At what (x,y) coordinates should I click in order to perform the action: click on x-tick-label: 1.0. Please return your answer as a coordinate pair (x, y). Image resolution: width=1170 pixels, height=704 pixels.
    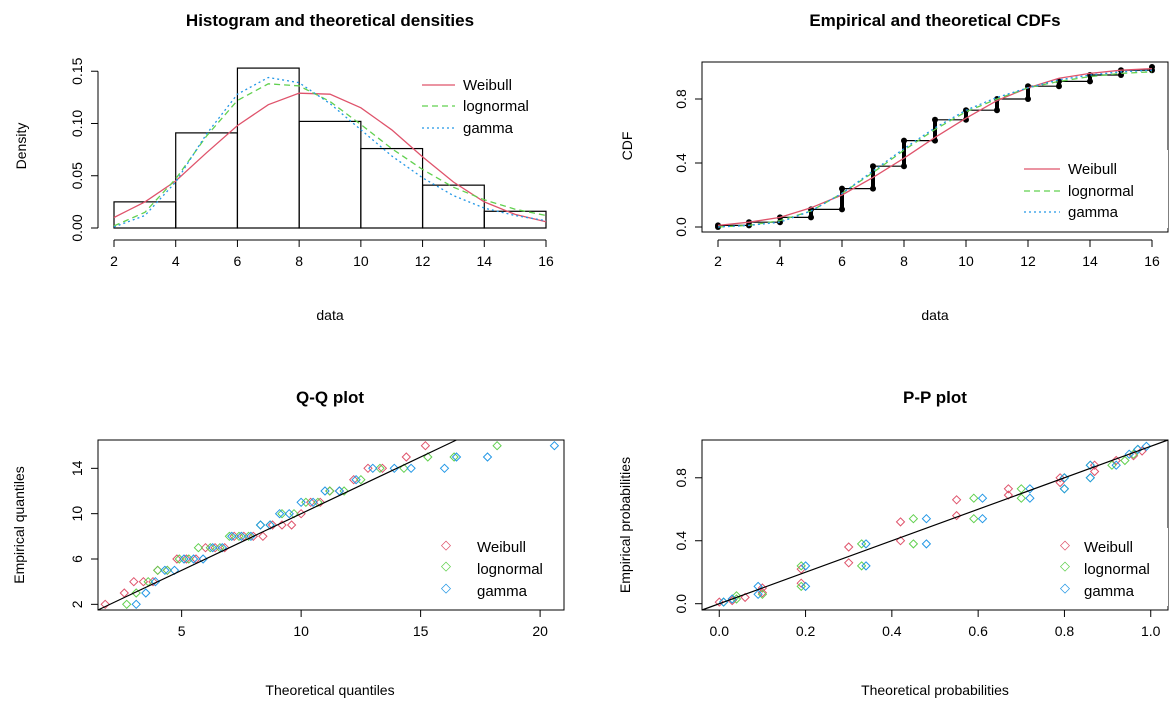
    Looking at the image, I should click on (1151, 631).